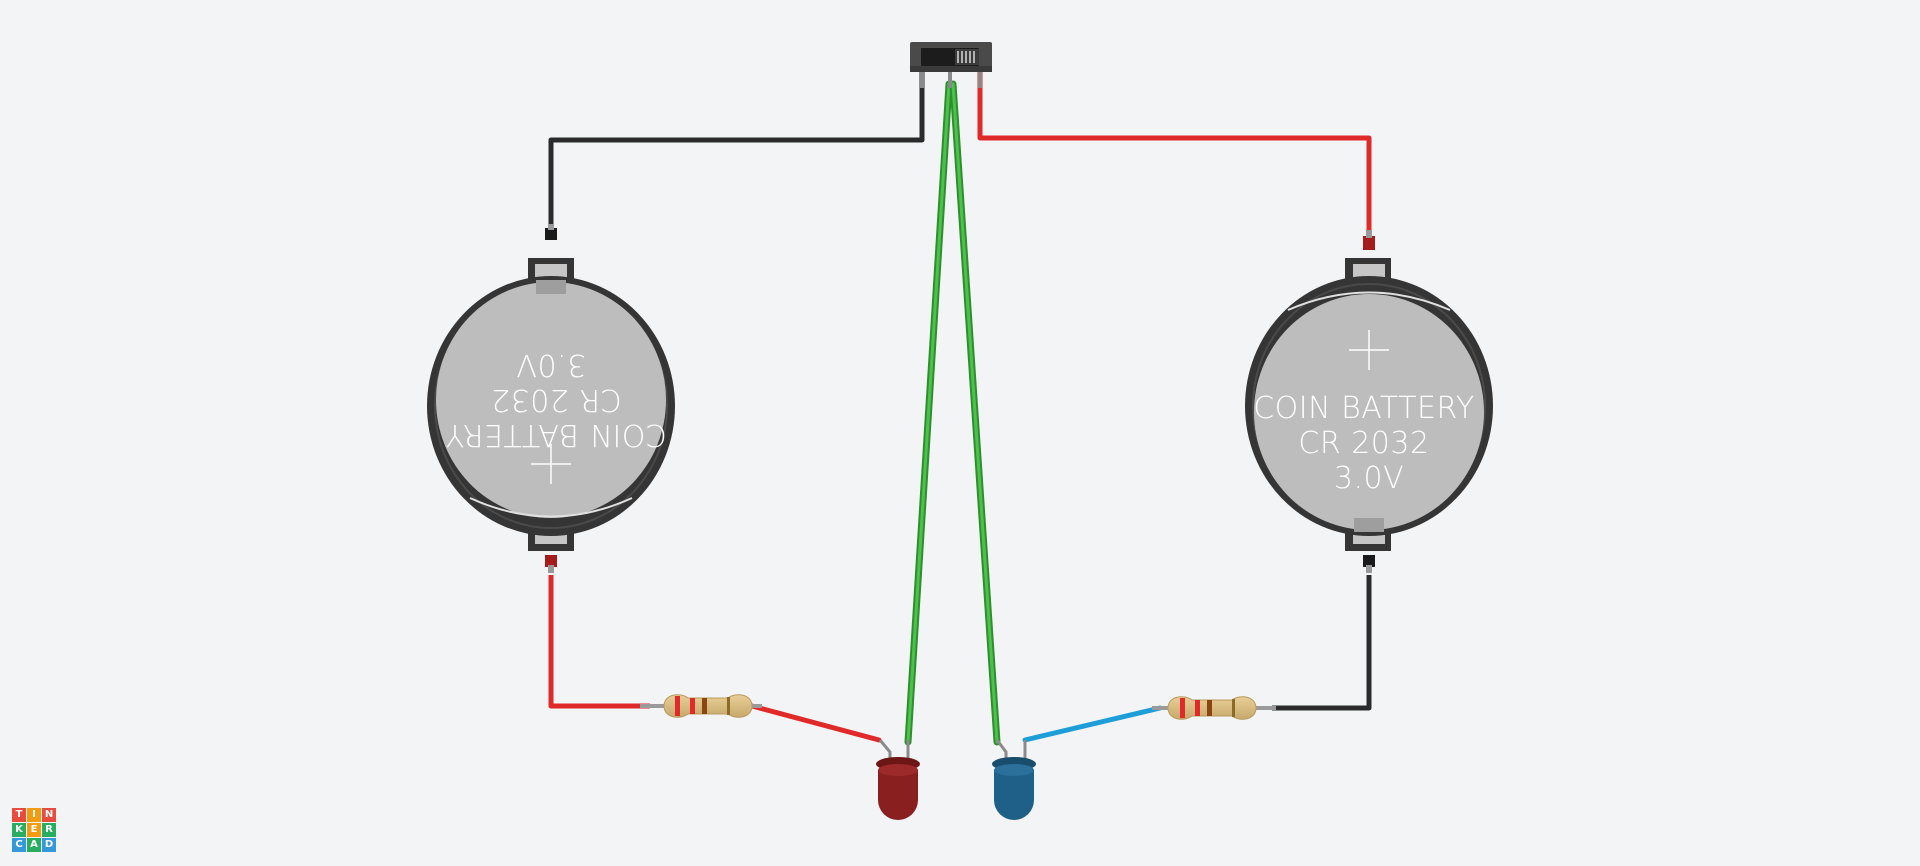  What do you see at coordinates (599, 642) in the screenshot?
I see `wire-red-left-bottom` at bounding box center [599, 642].